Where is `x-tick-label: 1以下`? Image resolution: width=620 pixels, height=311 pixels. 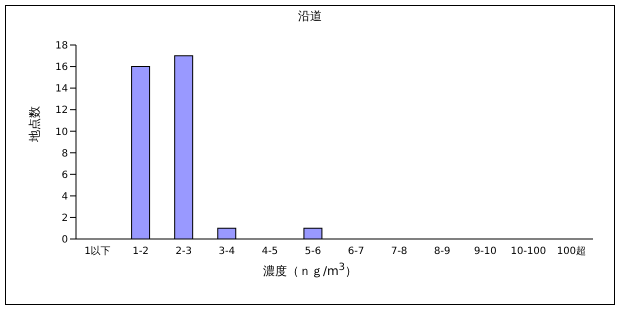
x-tick-label: 1以下 is located at coordinates (97, 251).